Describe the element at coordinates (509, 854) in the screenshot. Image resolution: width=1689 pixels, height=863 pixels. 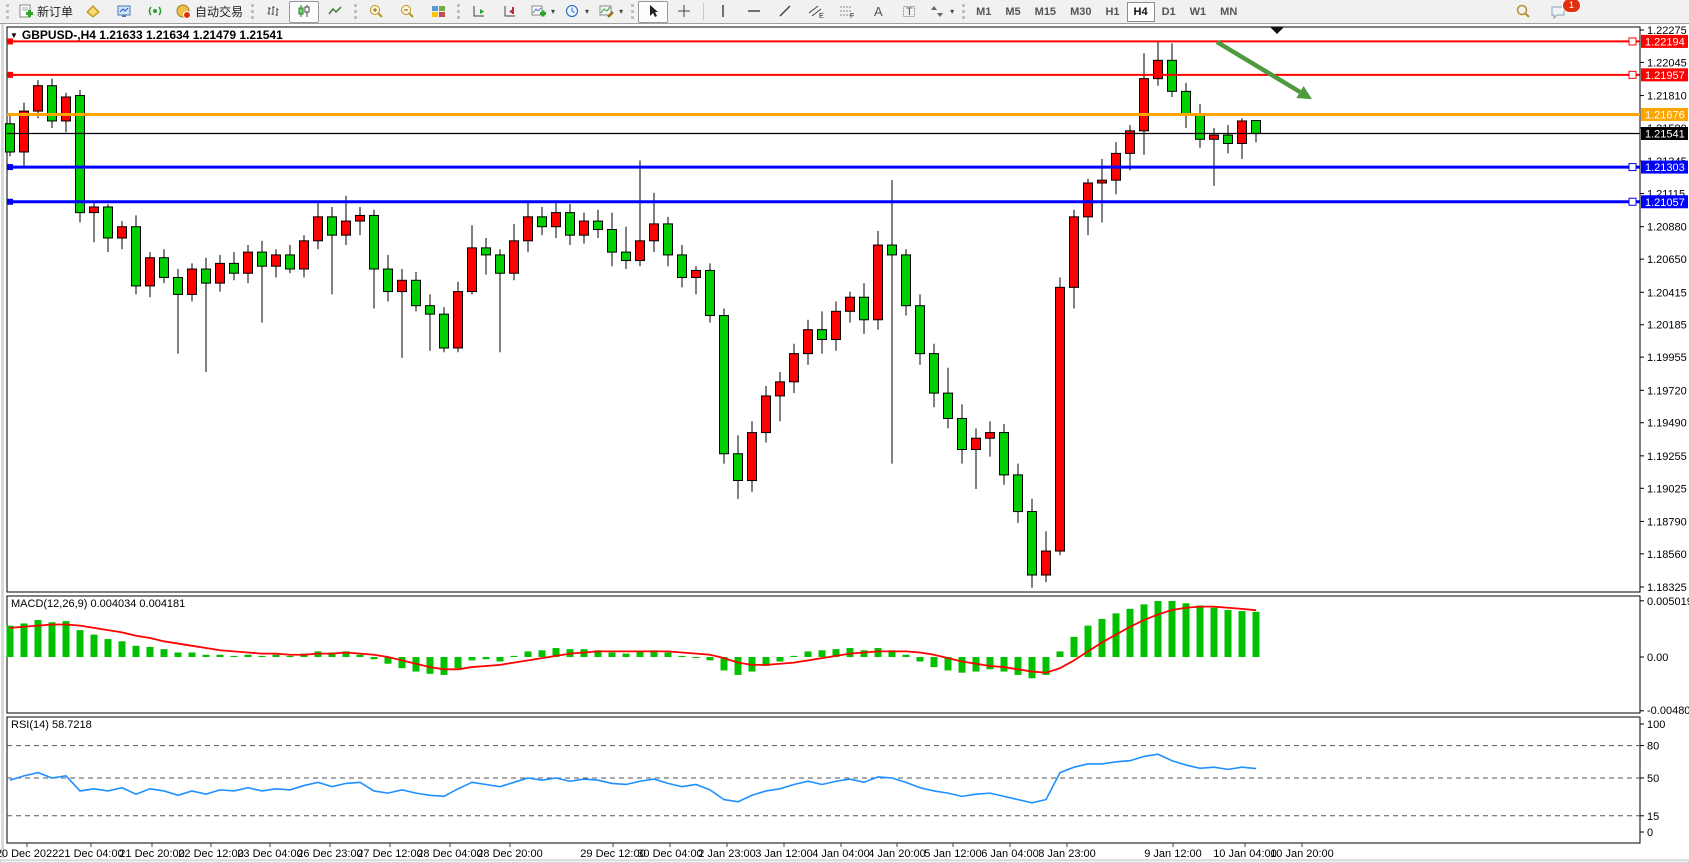
I see `time-tick-label: 28 Dec 20:00` at that location.